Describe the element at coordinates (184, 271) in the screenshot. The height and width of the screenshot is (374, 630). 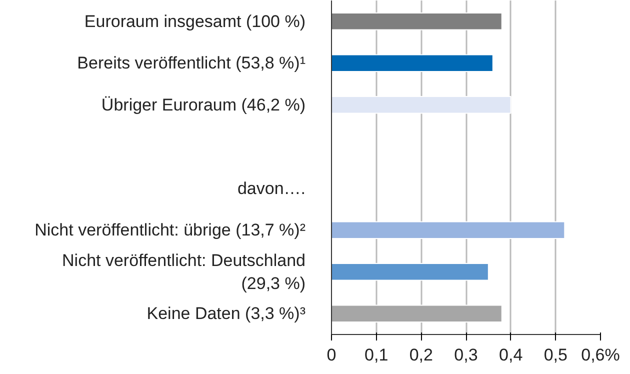
I see `y-tick-label: Nicht veröffentlicht: Deutschland (29,3 %)` at that location.